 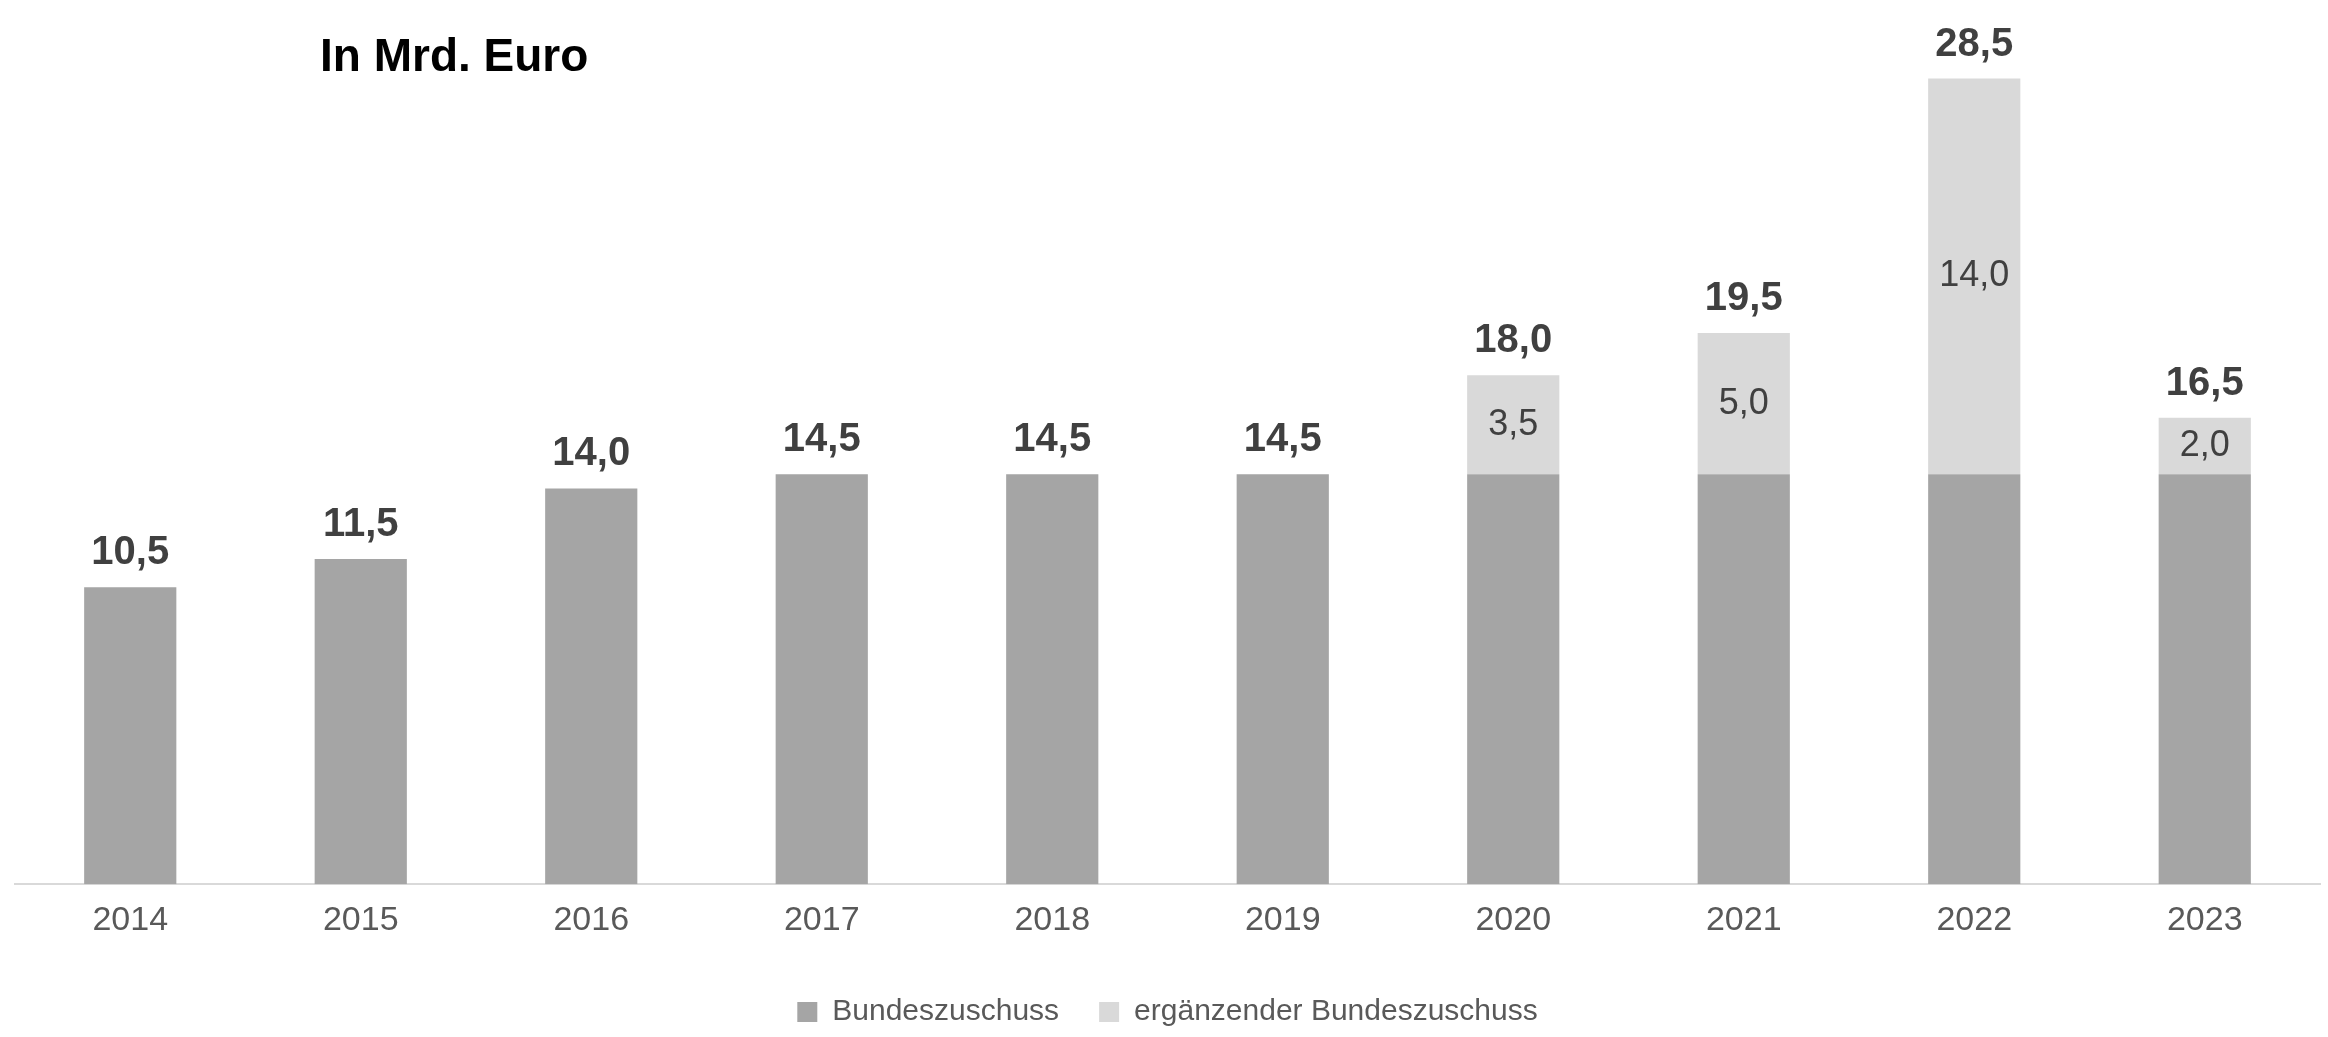 I want to click on legend-label: Bundeszuschuss, so click(x=946, y=1010).